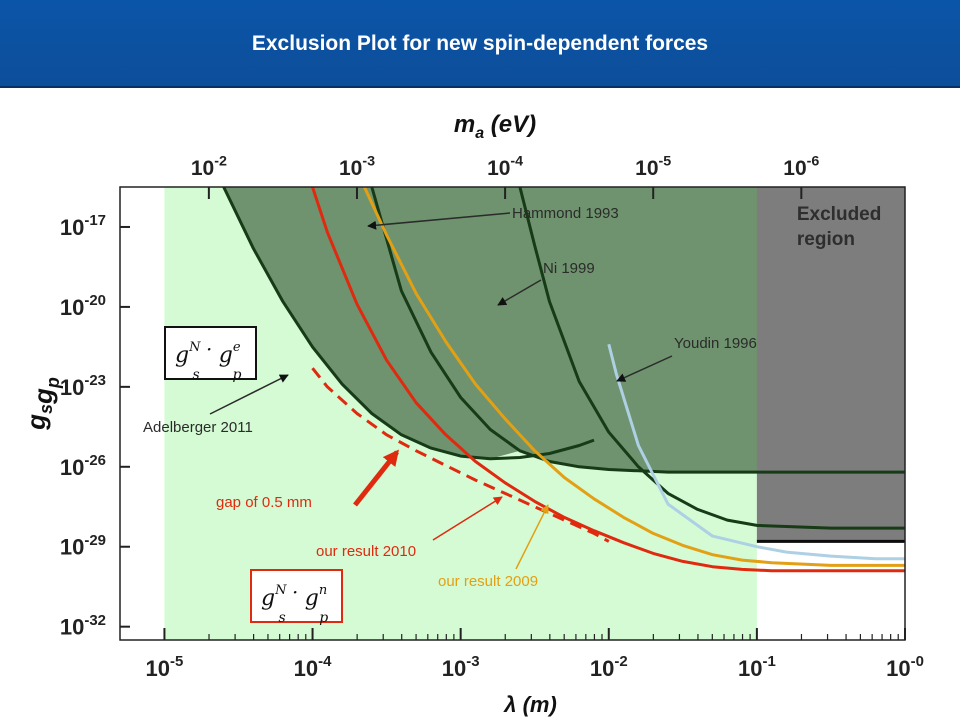 Image resolution: width=960 pixels, height=720 pixels. Describe the element at coordinates (83, 306) in the screenshot. I see `y-tick-label: 10-20` at that location.